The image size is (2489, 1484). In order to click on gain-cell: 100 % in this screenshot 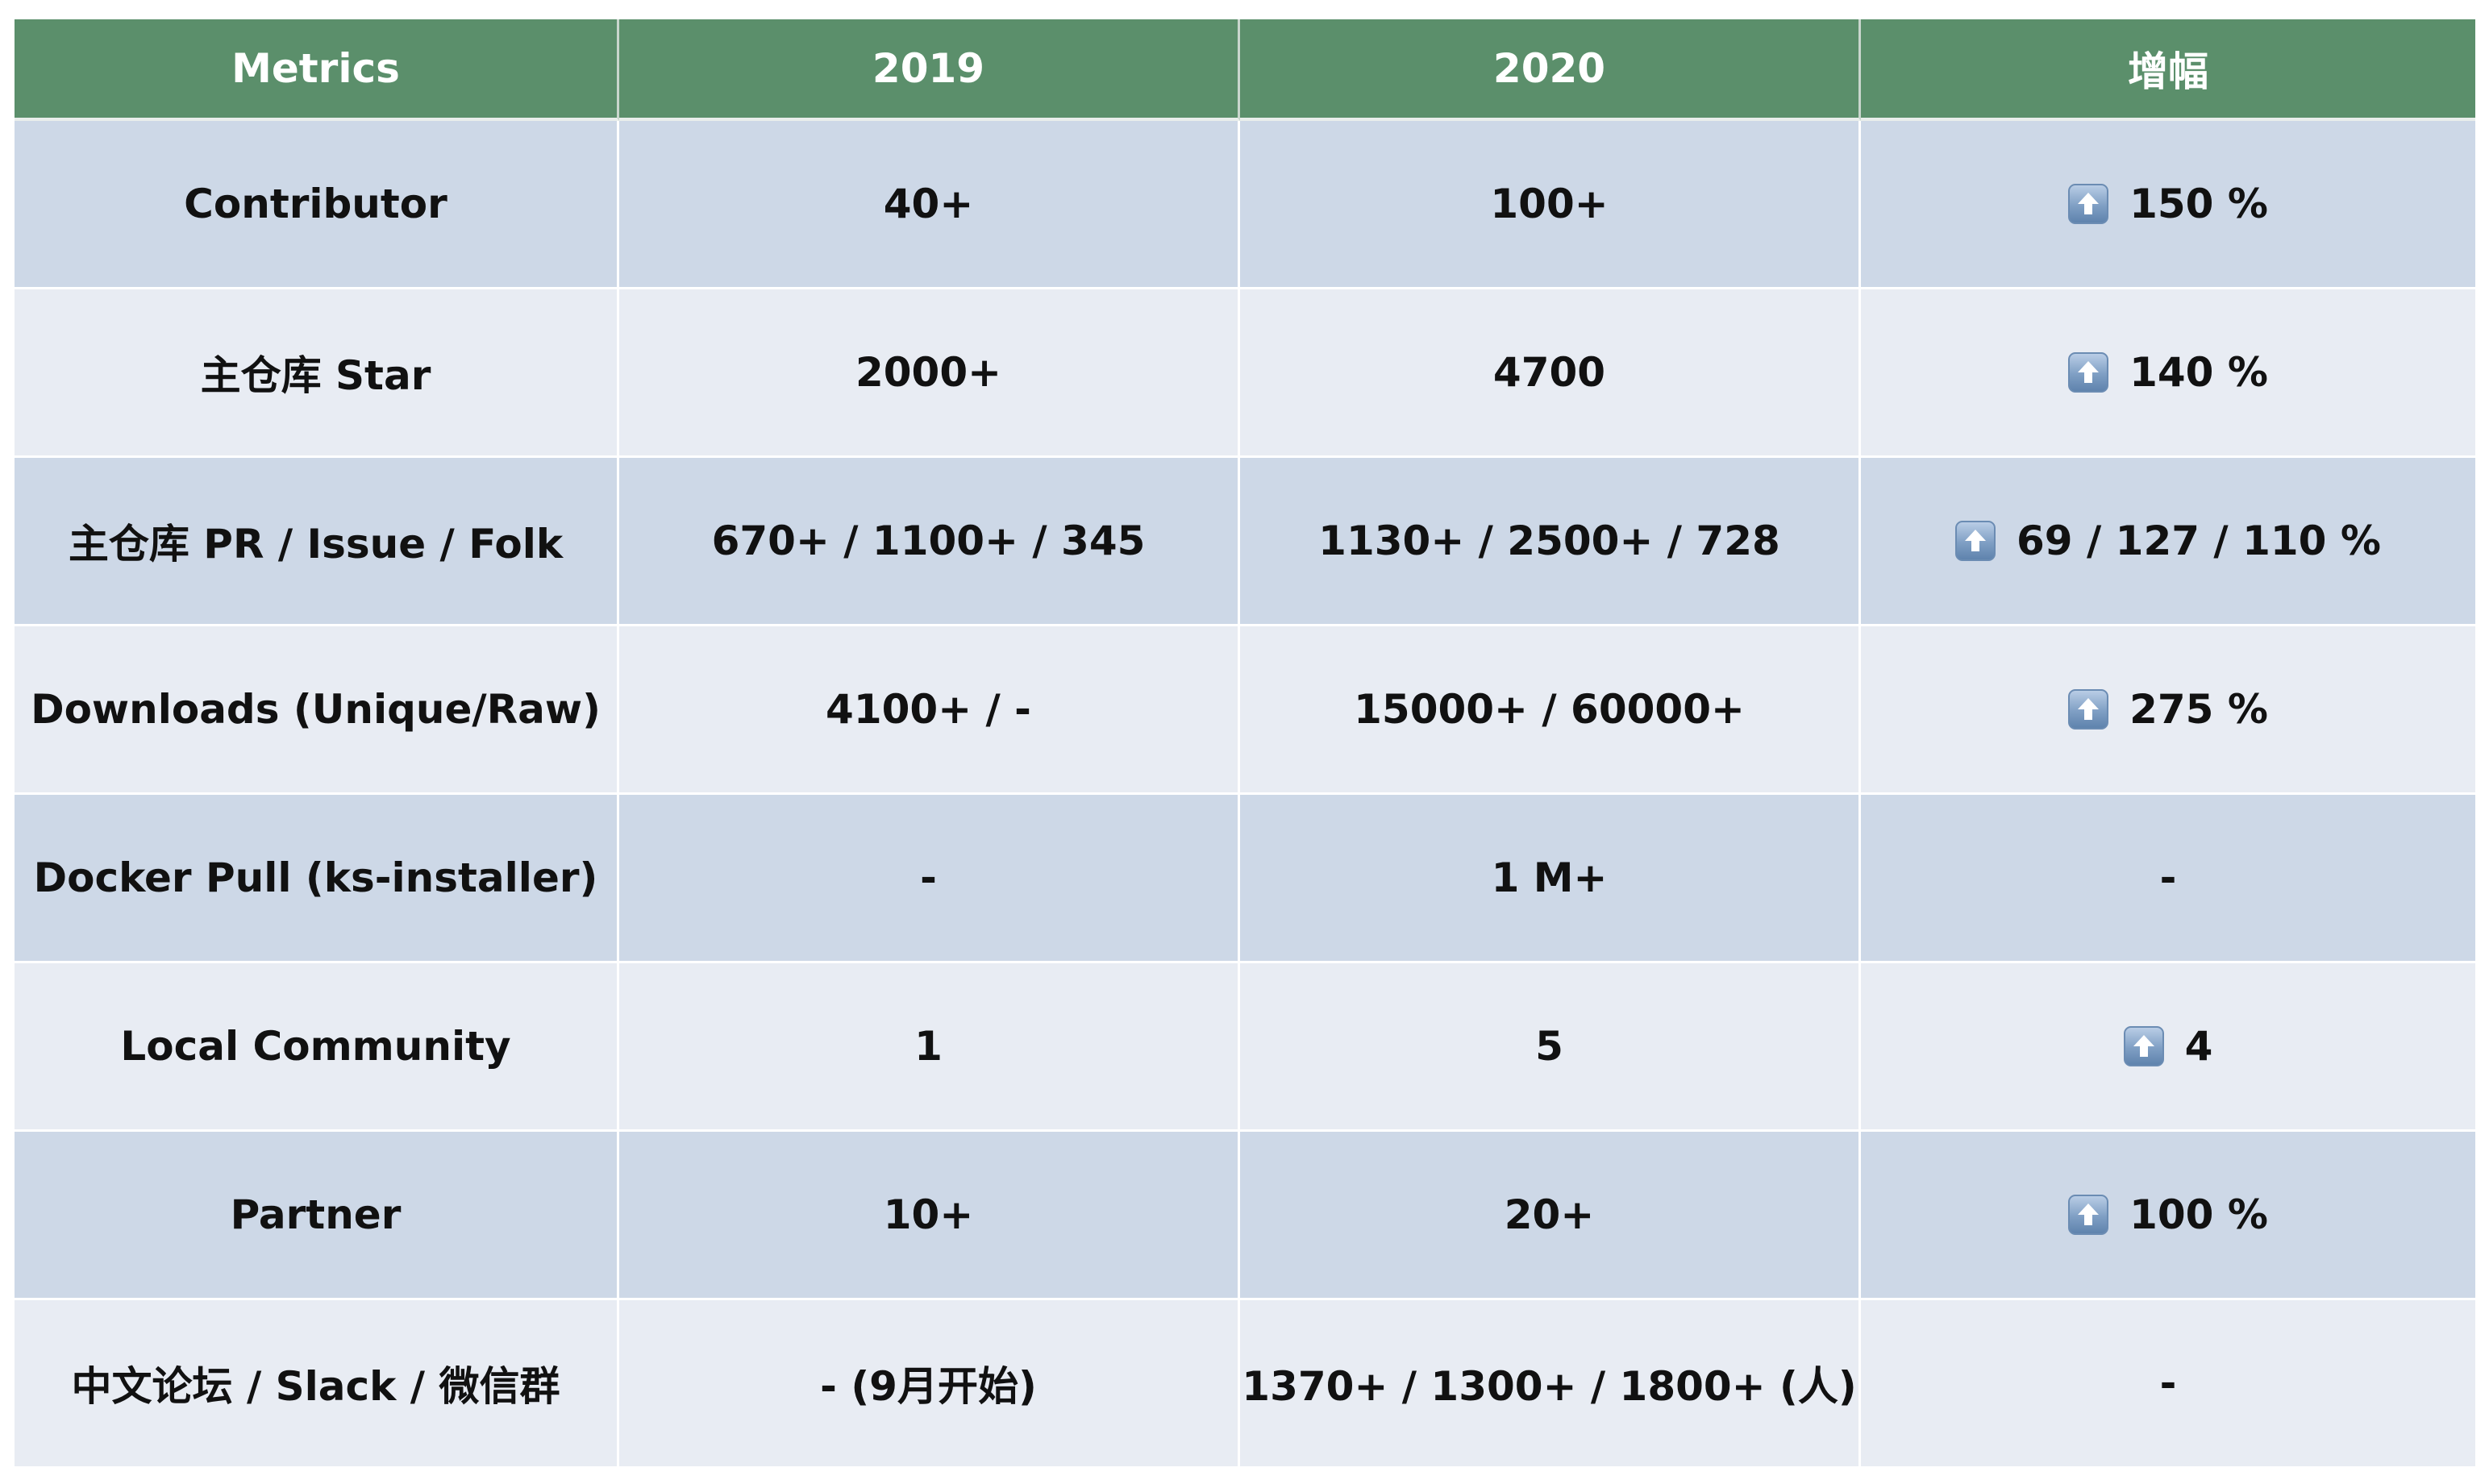, I will do `click(2168, 1216)`.